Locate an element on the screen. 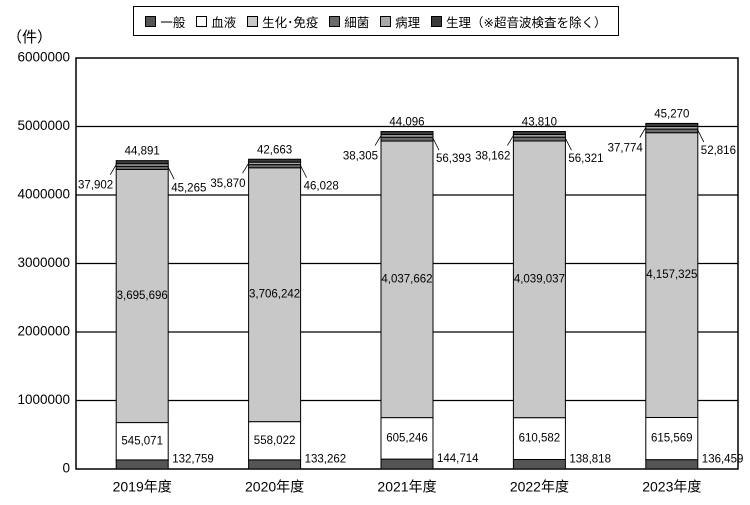  legend-label: 生化･免疫 is located at coordinates (290, 22).